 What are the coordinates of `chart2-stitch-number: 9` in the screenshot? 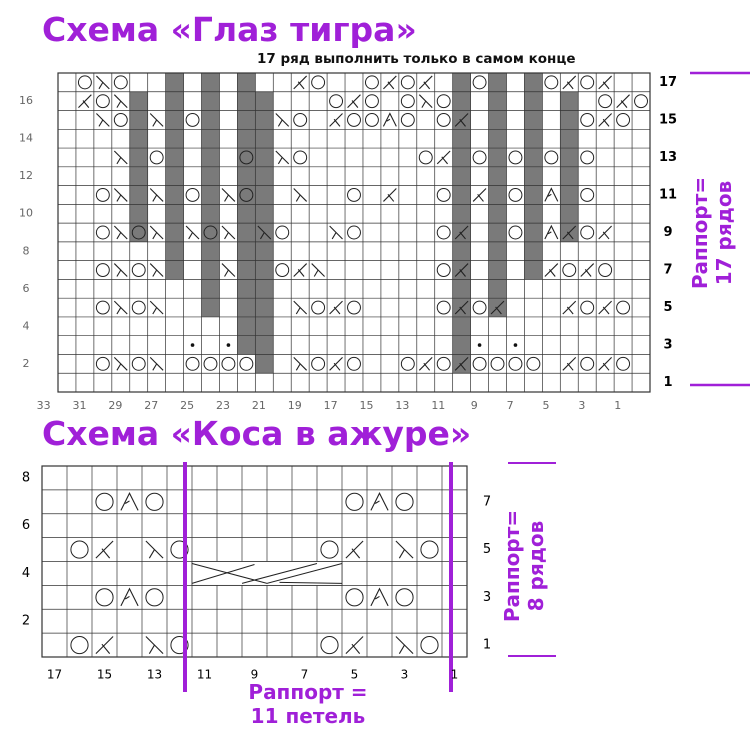 It's located at (255, 675).